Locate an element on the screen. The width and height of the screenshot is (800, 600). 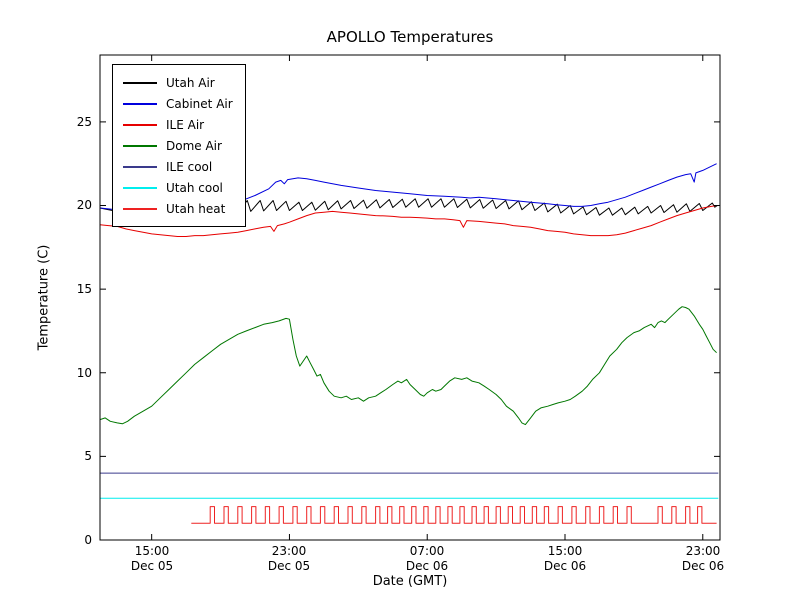
legend-item: ILE cool is located at coordinates (178, 166).